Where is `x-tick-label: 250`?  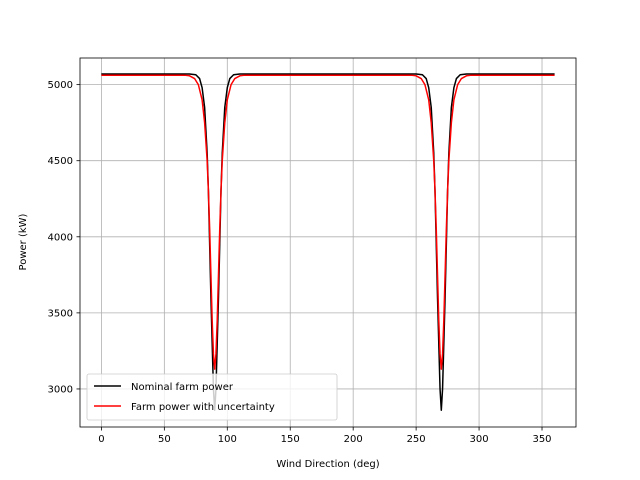
x-tick-label: 250 is located at coordinates (416, 439).